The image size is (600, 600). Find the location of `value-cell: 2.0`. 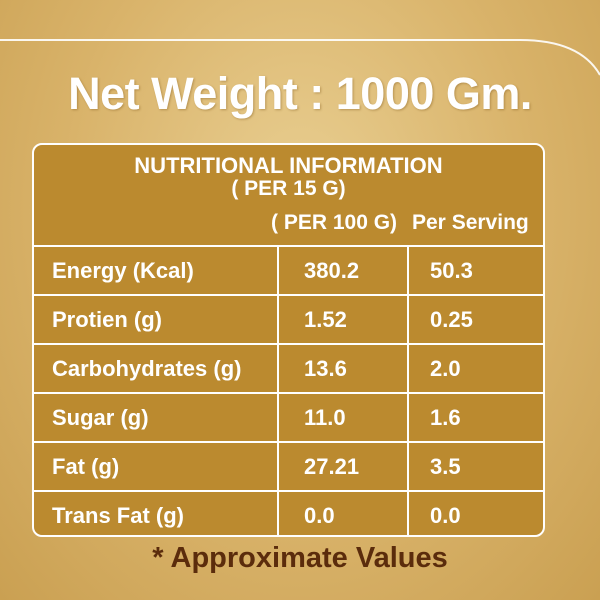

value-cell: 2.0 is located at coordinates (445, 368).